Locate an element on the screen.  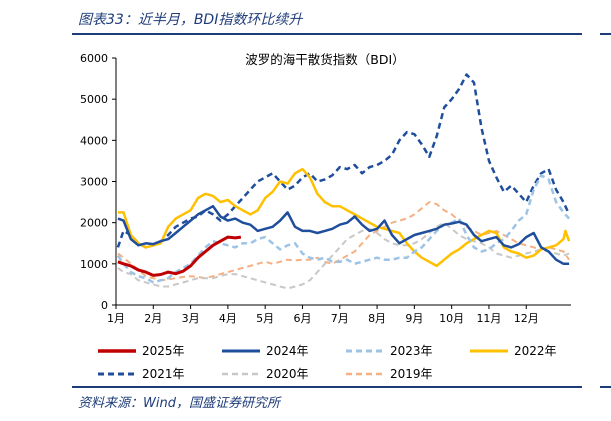
x-tick-label: 7月 is located at coordinates (340, 318).